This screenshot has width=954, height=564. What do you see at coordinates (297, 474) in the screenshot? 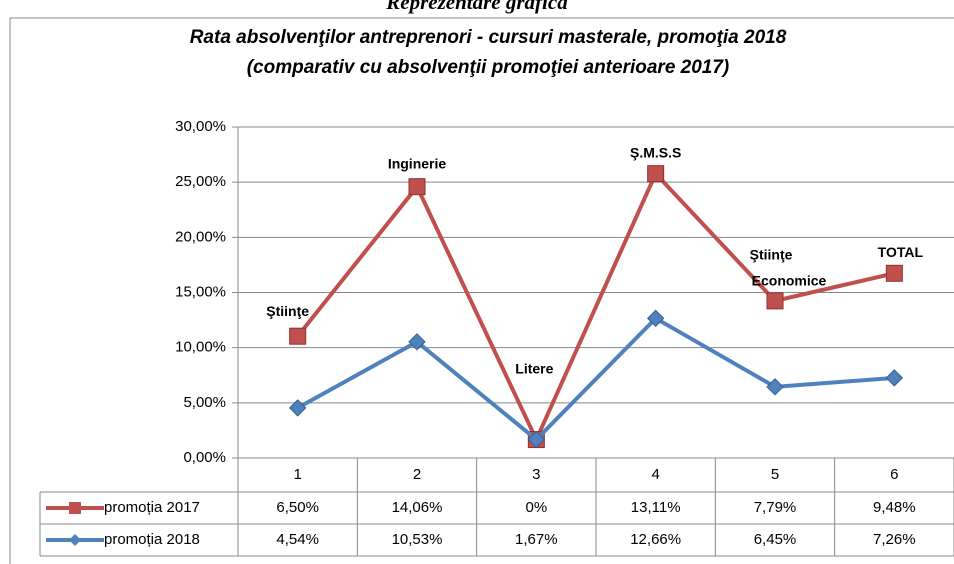
I see `x-tick-label: 1` at bounding box center [297, 474].